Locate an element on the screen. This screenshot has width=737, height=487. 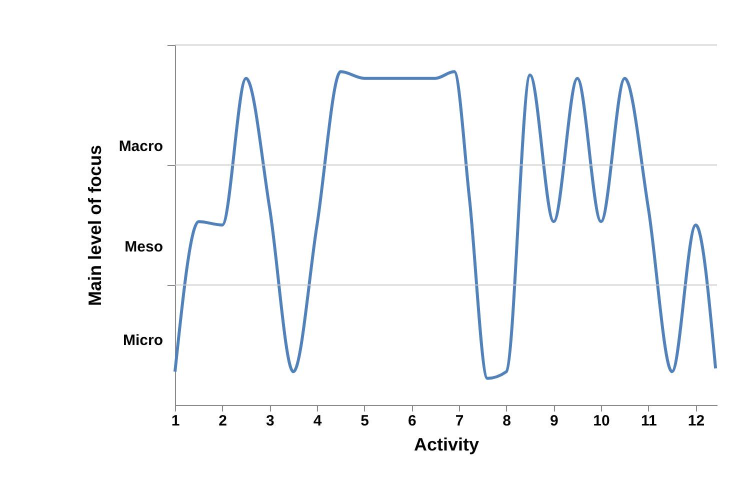
x-tick-label: 3 is located at coordinates (270, 421).